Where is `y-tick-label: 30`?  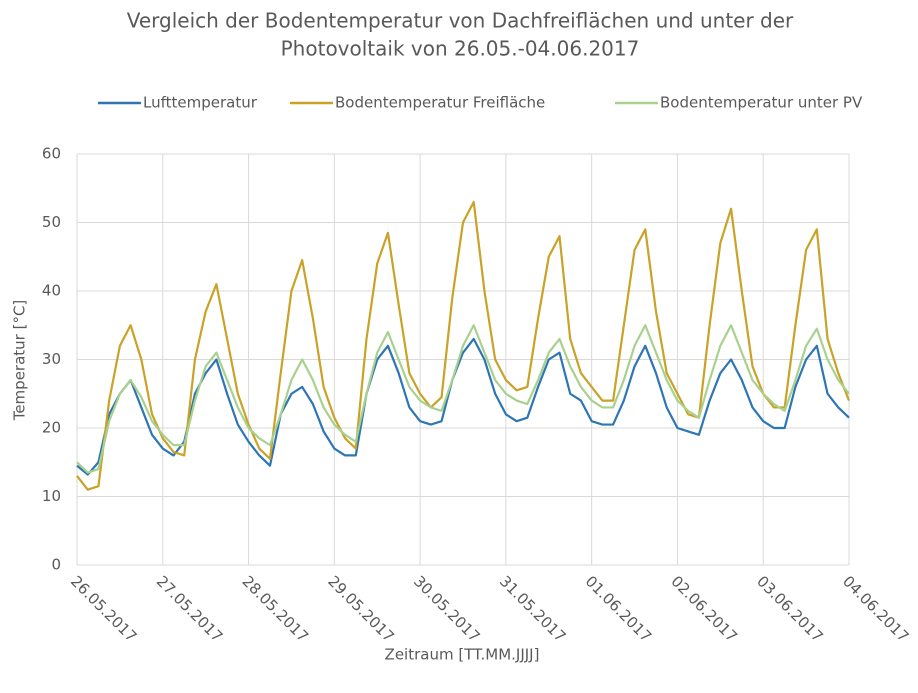 y-tick-label: 30 is located at coordinates (51, 359).